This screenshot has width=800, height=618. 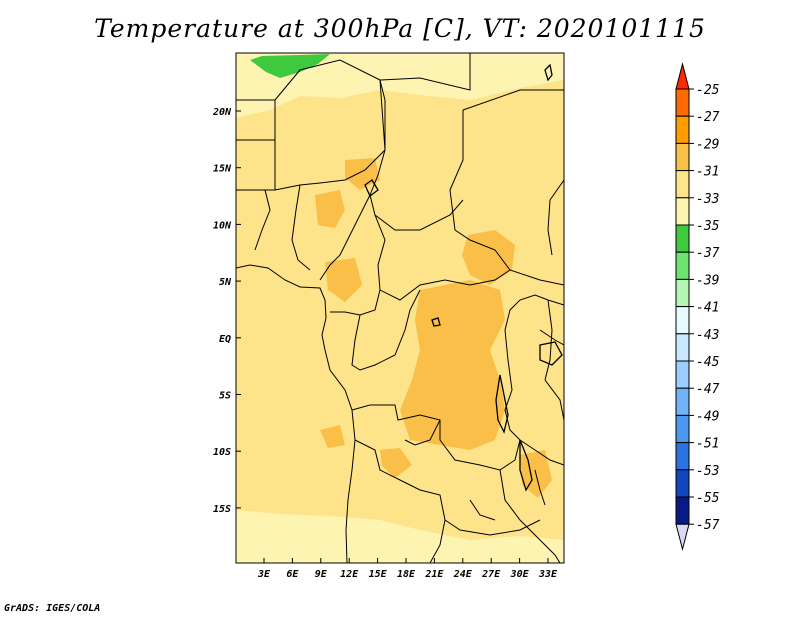 I want to click on lon-tick-label: 6E, so click(x=292, y=574).